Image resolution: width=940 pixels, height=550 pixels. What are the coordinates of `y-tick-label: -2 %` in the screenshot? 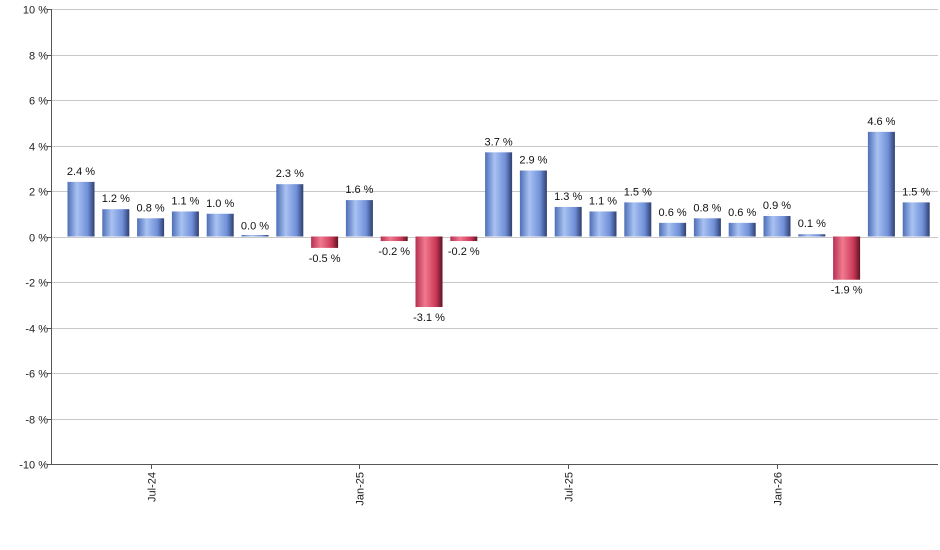 It's located at (36, 284).